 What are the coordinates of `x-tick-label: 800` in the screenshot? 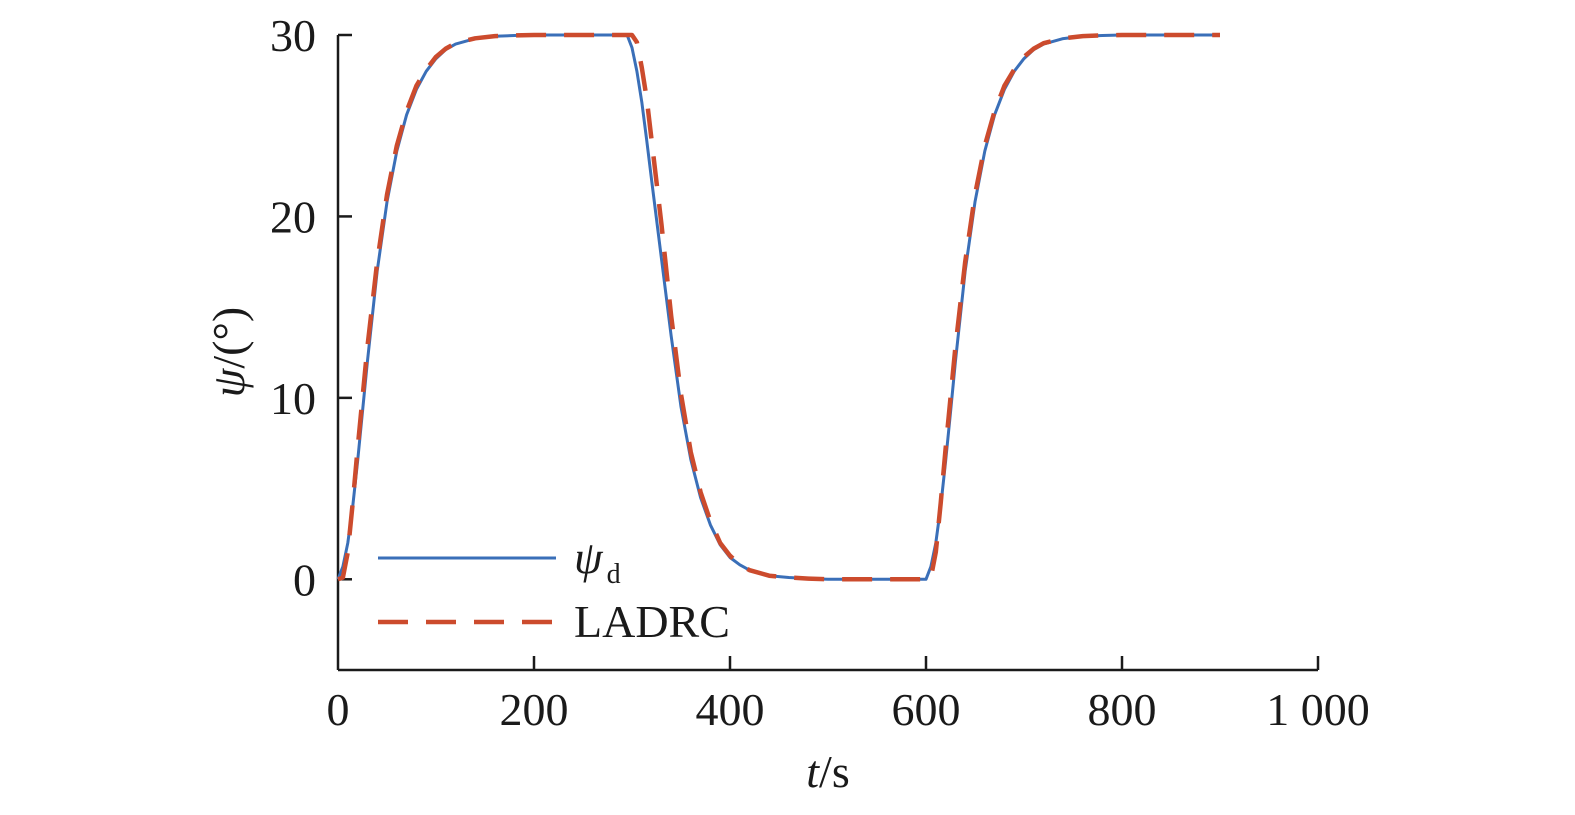 It's located at (1122, 709).